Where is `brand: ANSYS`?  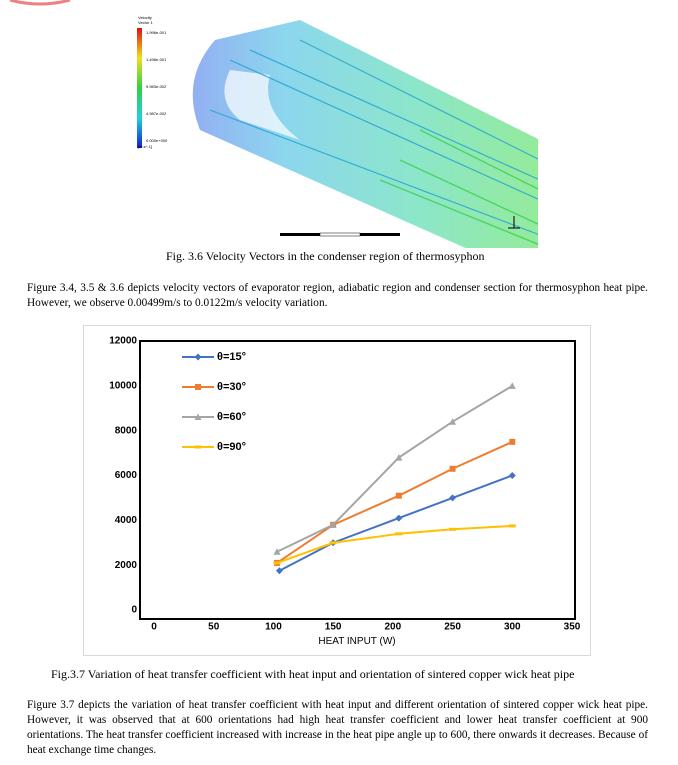
brand: ANSYS is located at coordinates (527, 16).